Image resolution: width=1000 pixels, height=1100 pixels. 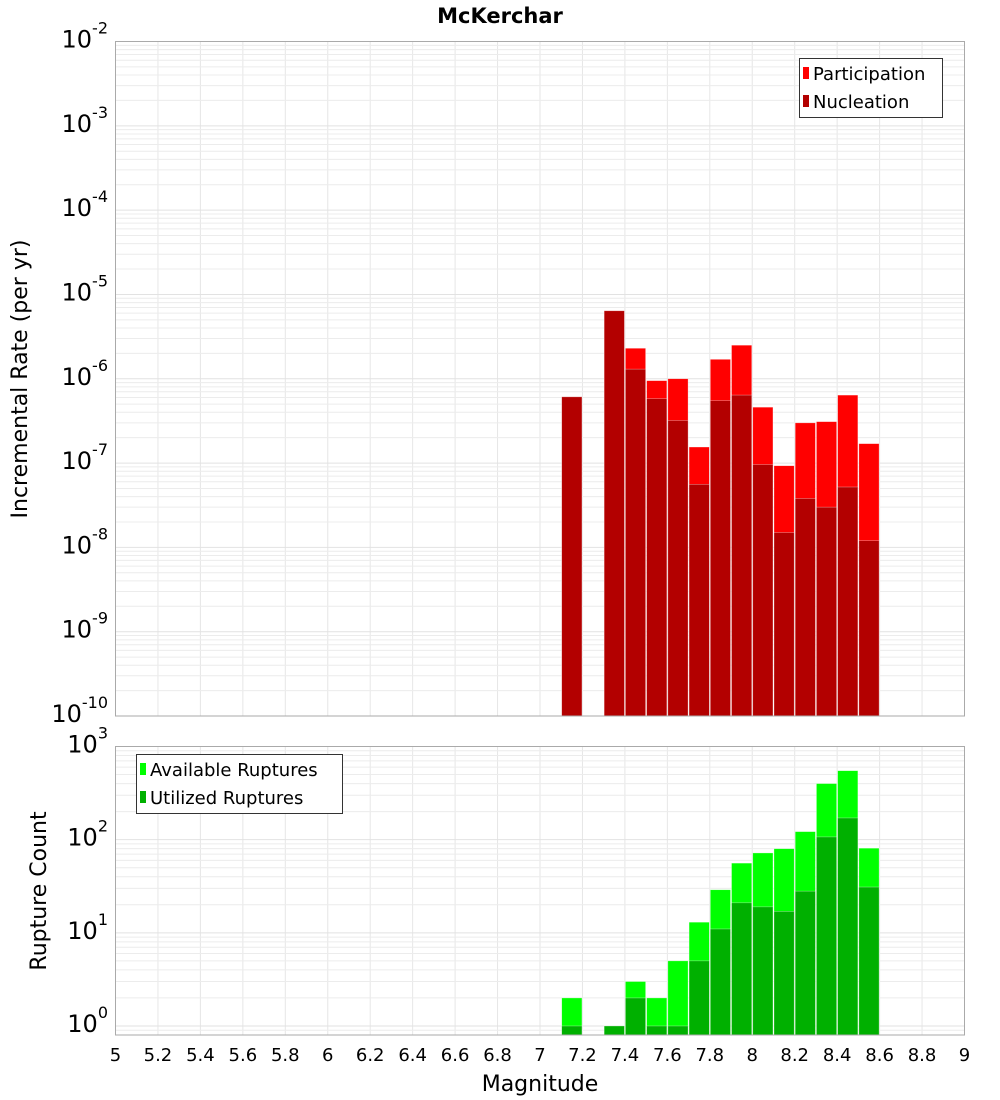 What do you see at coordinates (143, 797) in the screenshot?
I see `legend-swatch-utilized` at bounding box center [143, 797].